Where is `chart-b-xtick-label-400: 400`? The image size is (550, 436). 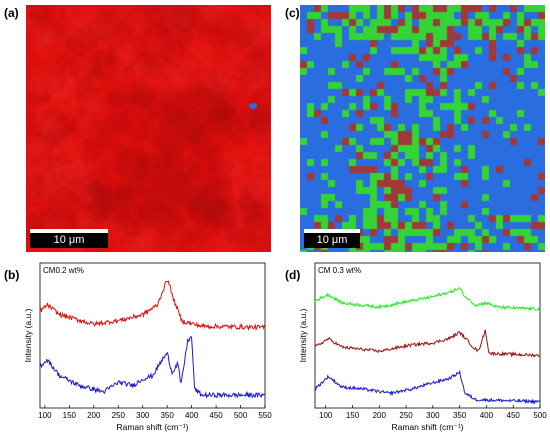
chart-b-xtick-label-400: 400 is located at coordinates (192, 415).